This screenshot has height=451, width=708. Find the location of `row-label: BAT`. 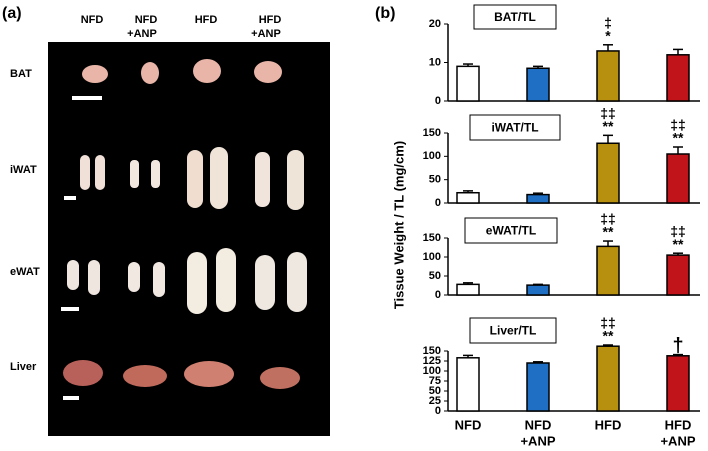

row-label: BAT is located at coordinates (21, 74).